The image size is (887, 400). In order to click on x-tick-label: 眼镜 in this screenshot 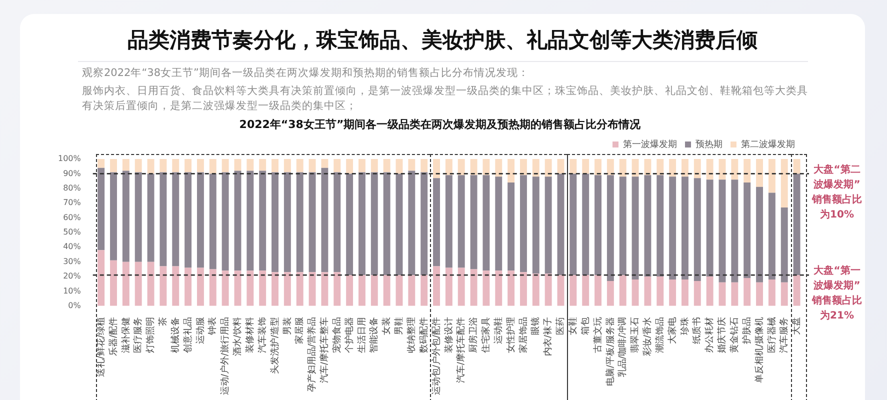, I will do `click(536, 325)`.